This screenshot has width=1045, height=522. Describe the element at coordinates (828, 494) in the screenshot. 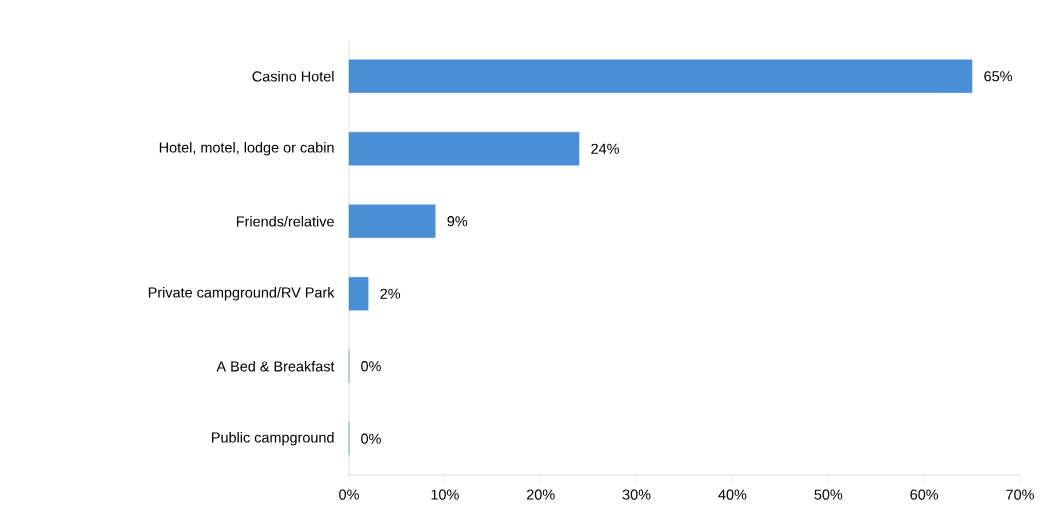

I see `x-tick-label: 50%` at that location.